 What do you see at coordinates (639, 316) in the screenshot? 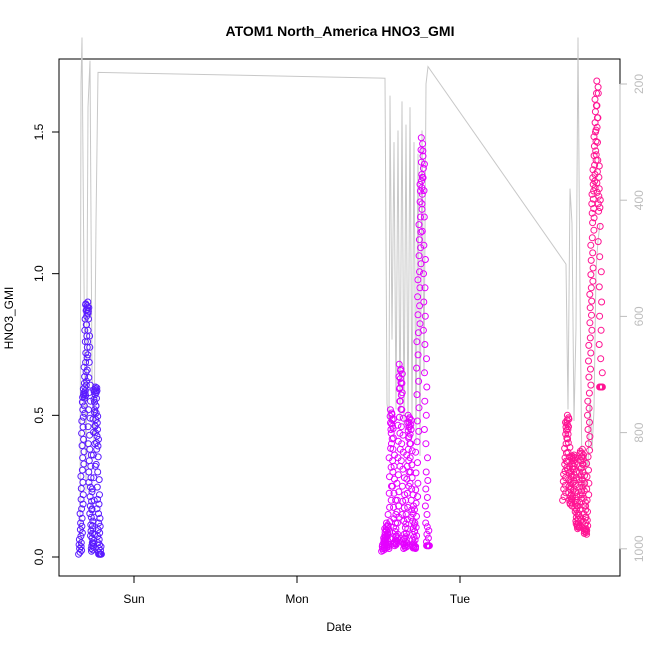
I see `y-right-tick-label: 600` at bounding box center [639, 316].